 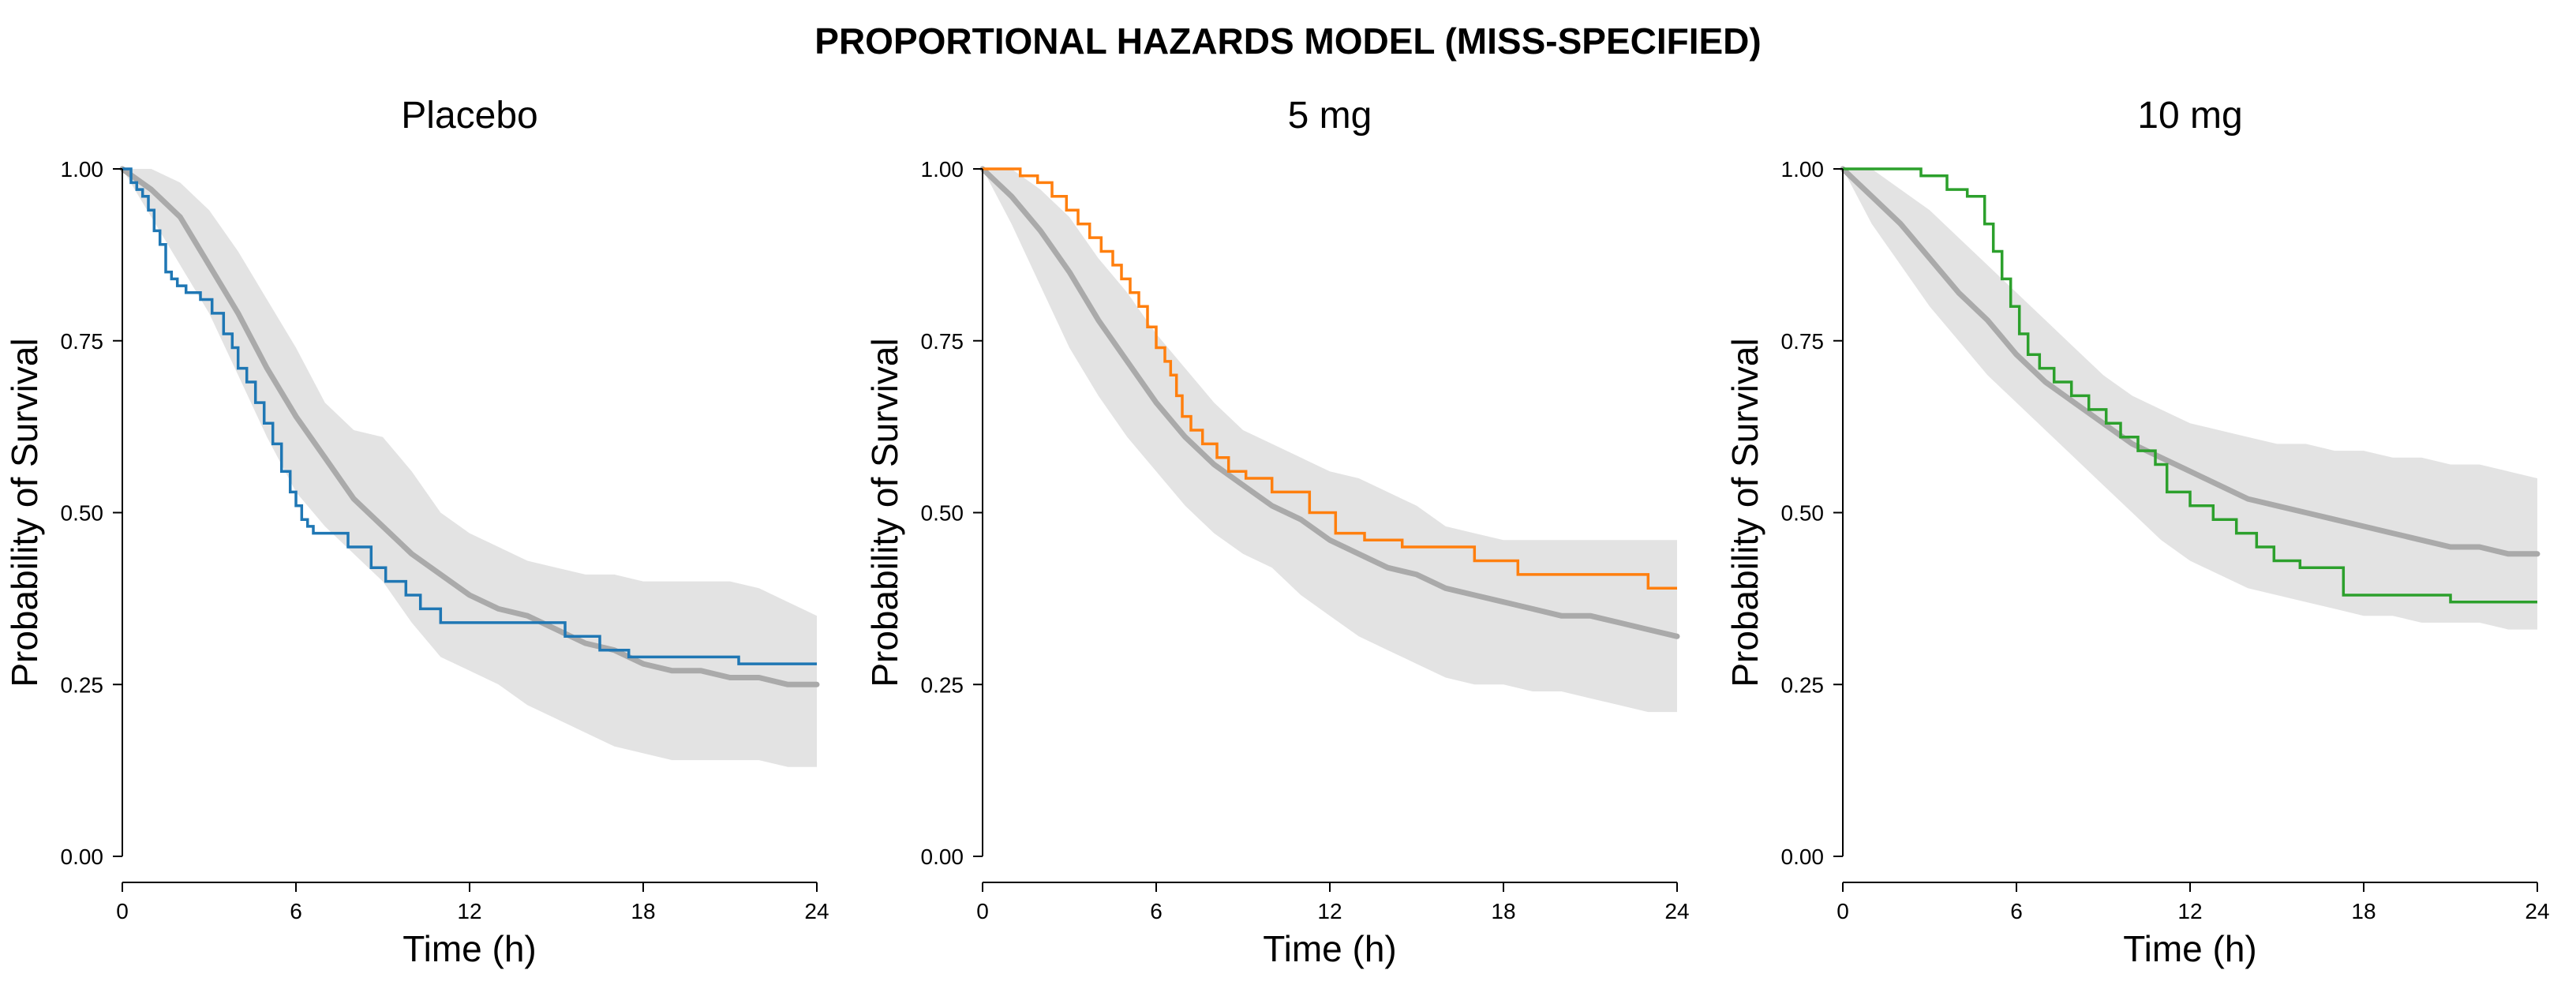 What do you see at coordinates (82, 684) in the screenshot?
I see `panel-placebo-y-tick-label: 0.25` at bounding box center [82, 684].